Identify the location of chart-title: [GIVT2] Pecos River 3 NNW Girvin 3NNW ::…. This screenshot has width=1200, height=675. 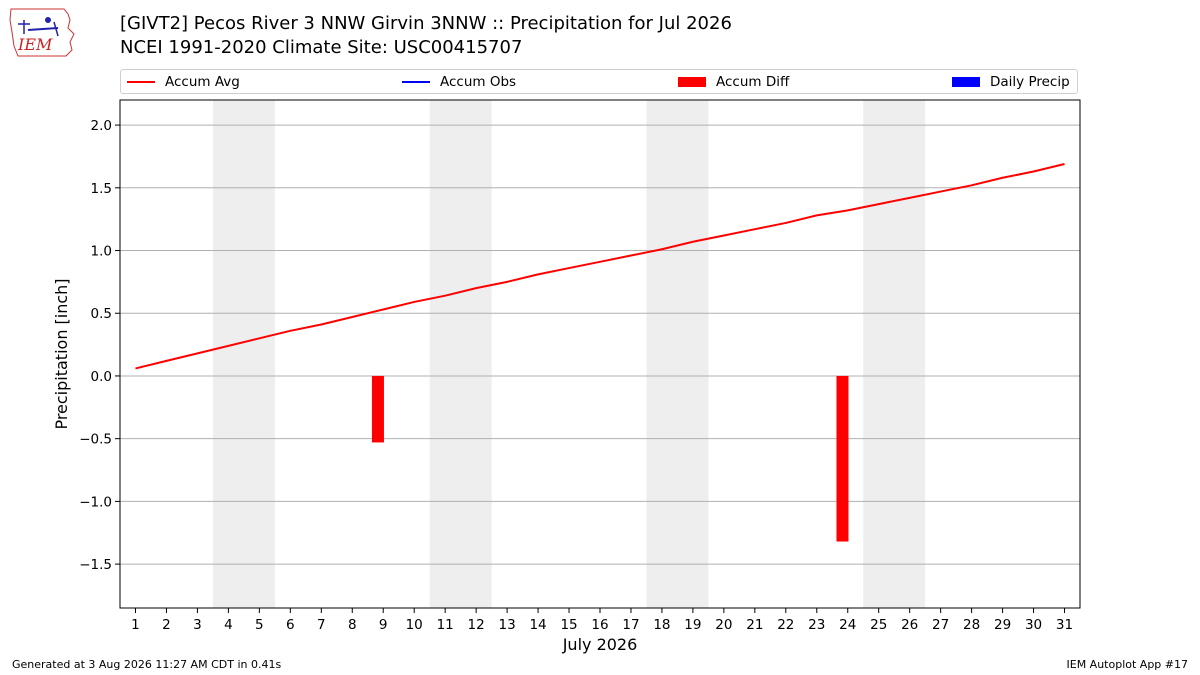
(426, 23).